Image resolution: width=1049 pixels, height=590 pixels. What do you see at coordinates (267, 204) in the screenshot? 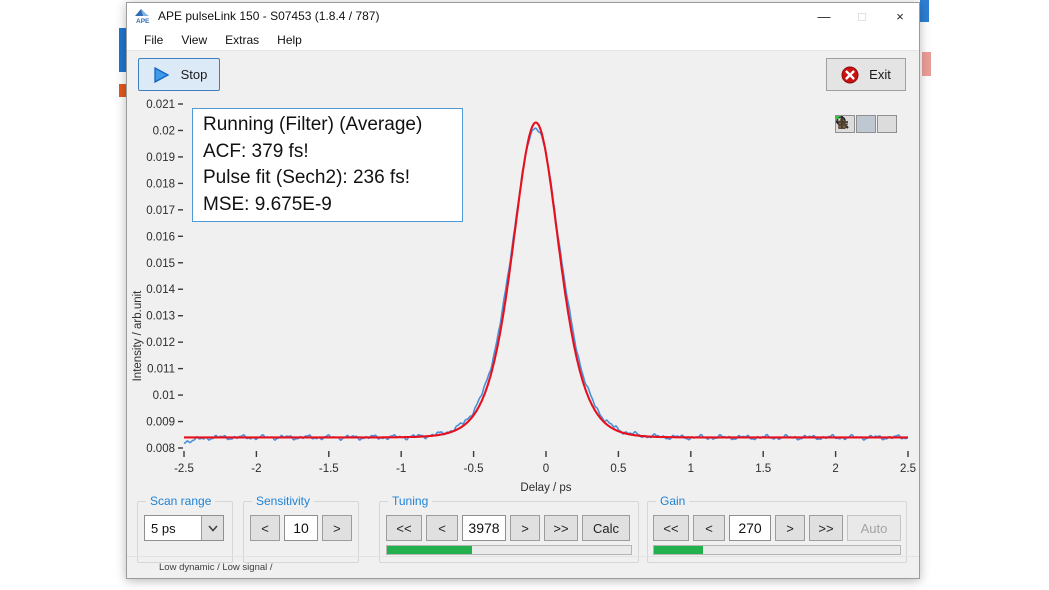
I see `mse-value-text: MSE: 9.675E-9` at bounding box center [267, 204].